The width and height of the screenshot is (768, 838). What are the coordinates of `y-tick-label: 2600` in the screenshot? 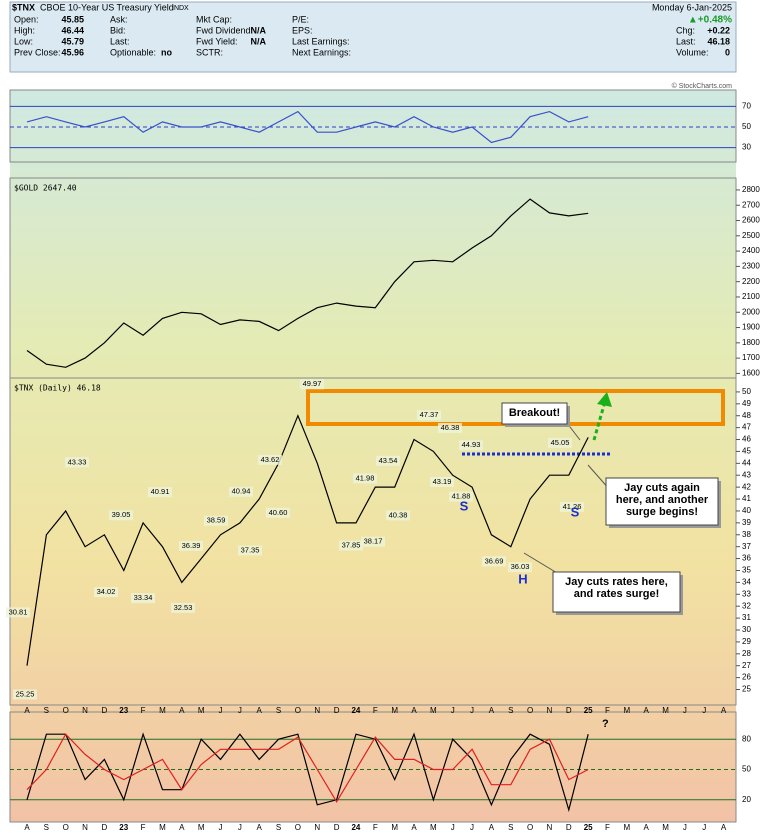 It's located at (751, 220).